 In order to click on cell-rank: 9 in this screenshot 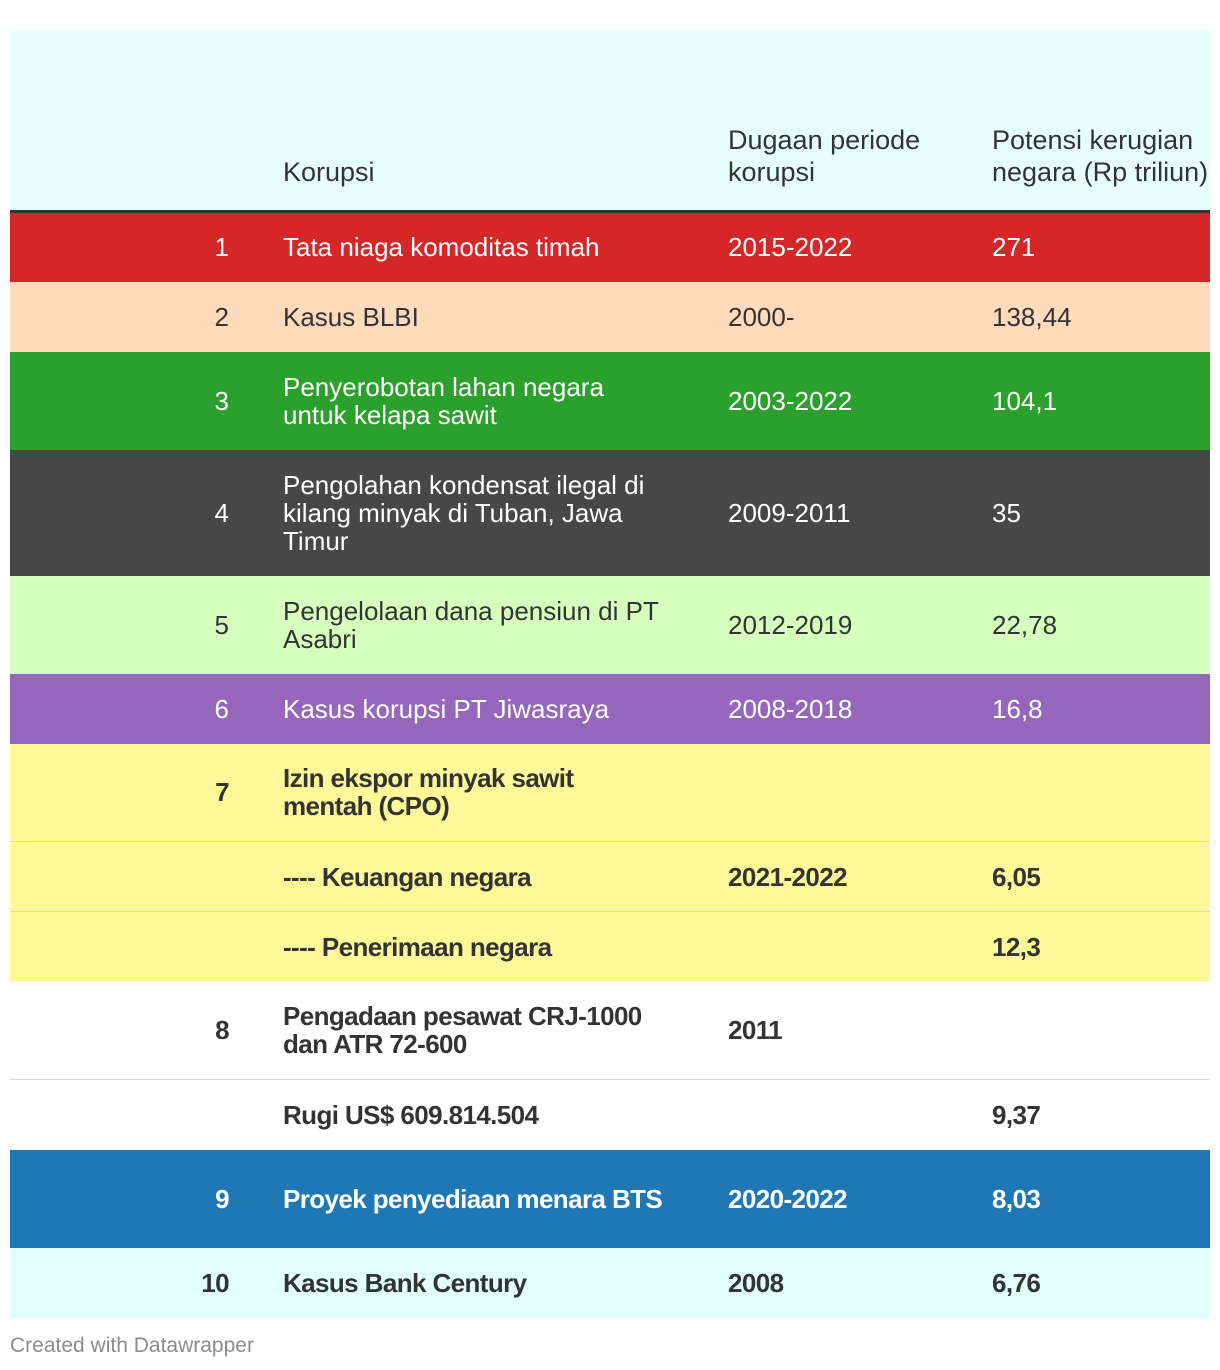, I will do `click(222, 1198)`.